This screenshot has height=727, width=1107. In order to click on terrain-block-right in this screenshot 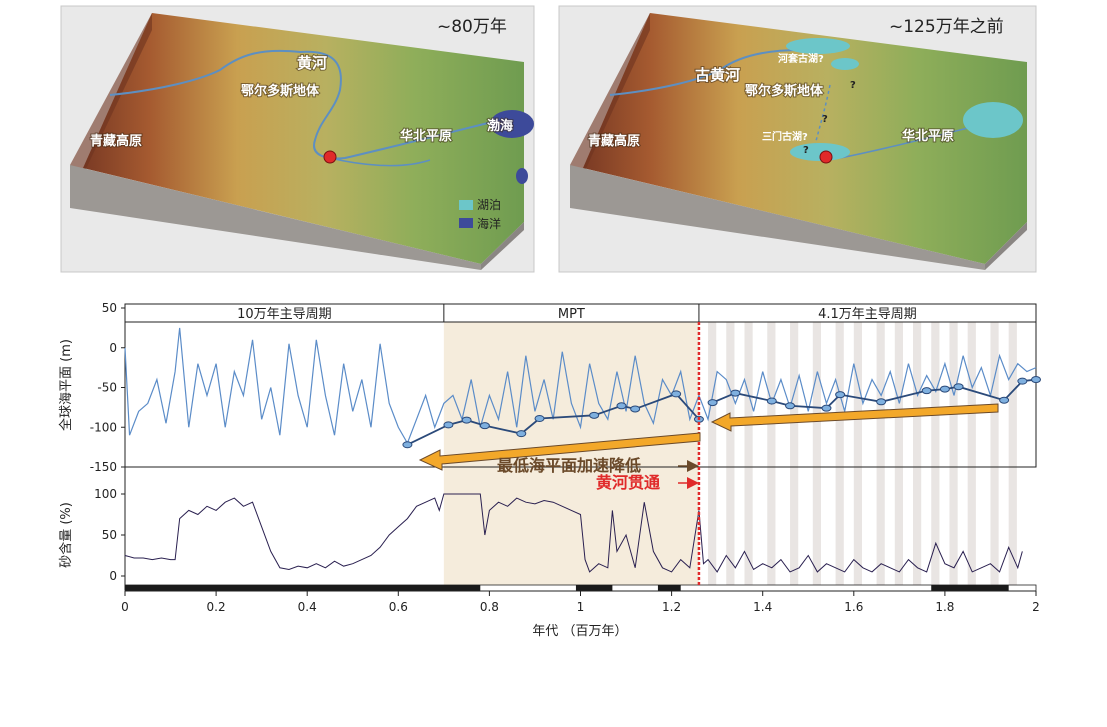, I will do `click(805, 138)`.